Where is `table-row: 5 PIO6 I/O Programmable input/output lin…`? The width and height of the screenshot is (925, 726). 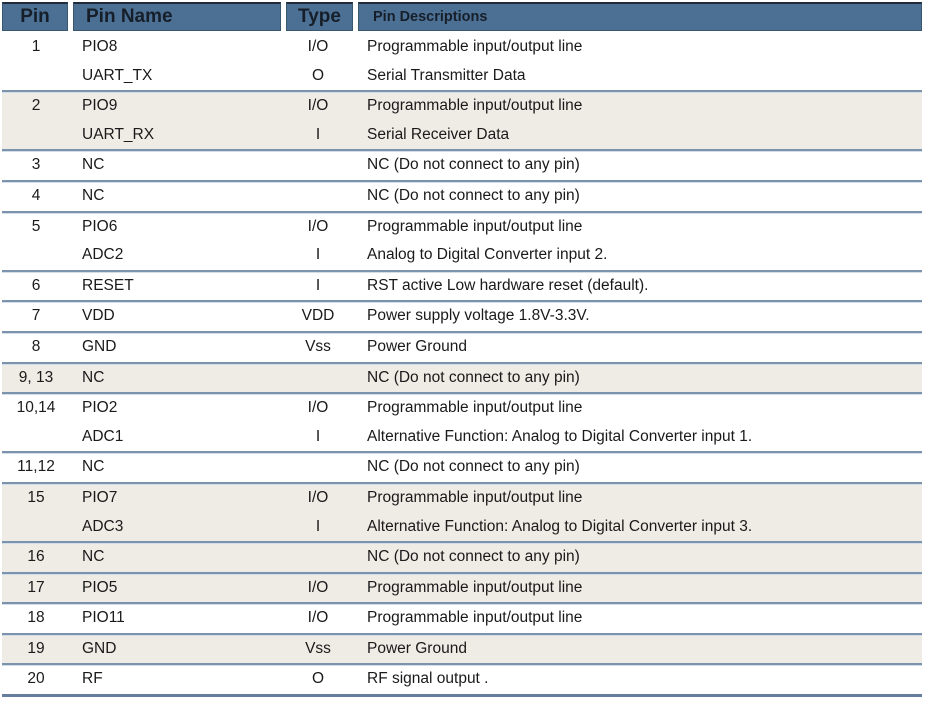
table-row: 5 PIO6 I/O Programmable input/output lin… is located at coordinates (462, 226).